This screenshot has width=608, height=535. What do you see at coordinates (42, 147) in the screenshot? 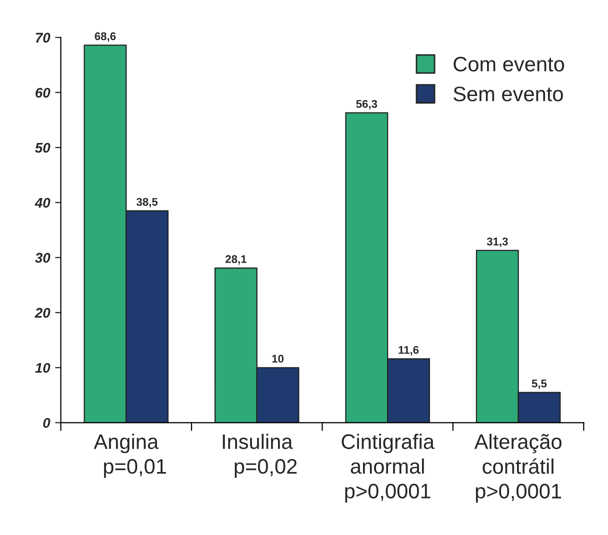
I see `y-tick-label: 50` at bounding box center [42, 147].